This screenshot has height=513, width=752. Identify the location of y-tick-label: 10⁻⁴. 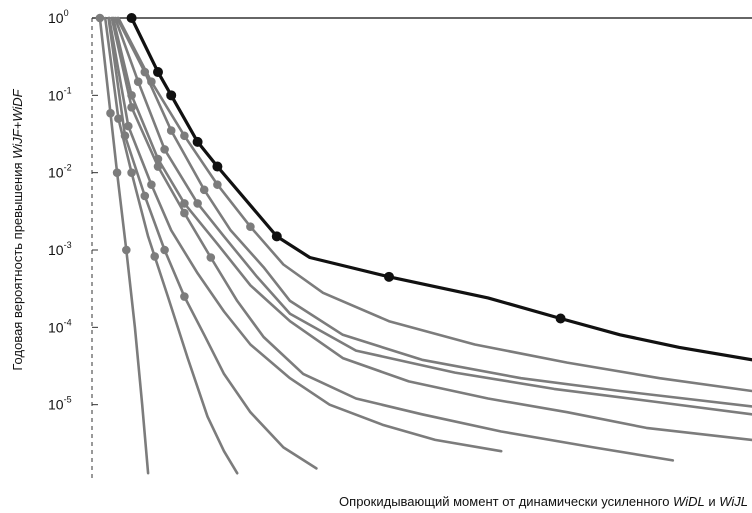
(60, 326).